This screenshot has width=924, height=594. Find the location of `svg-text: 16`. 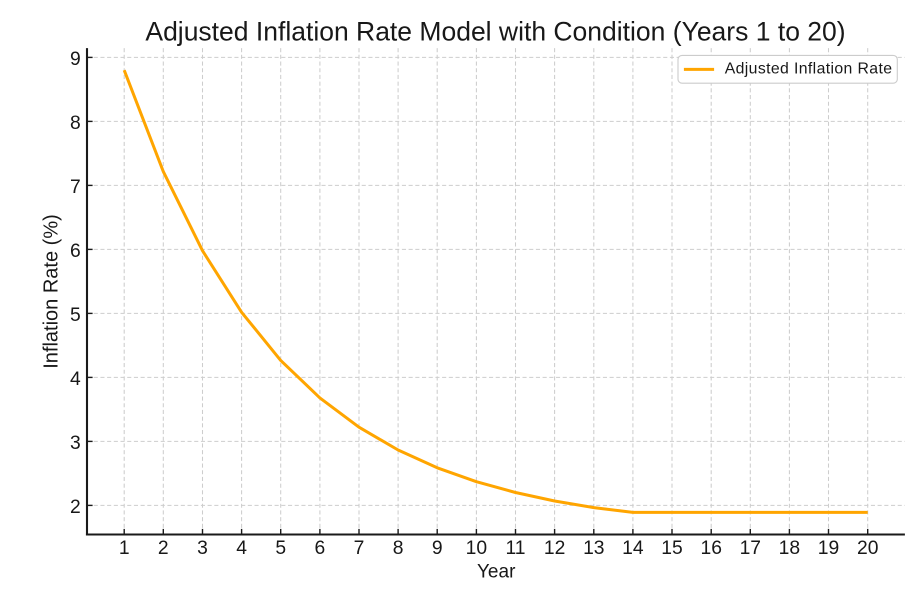

svg-text: 16 is located at coordinates (710, 548).